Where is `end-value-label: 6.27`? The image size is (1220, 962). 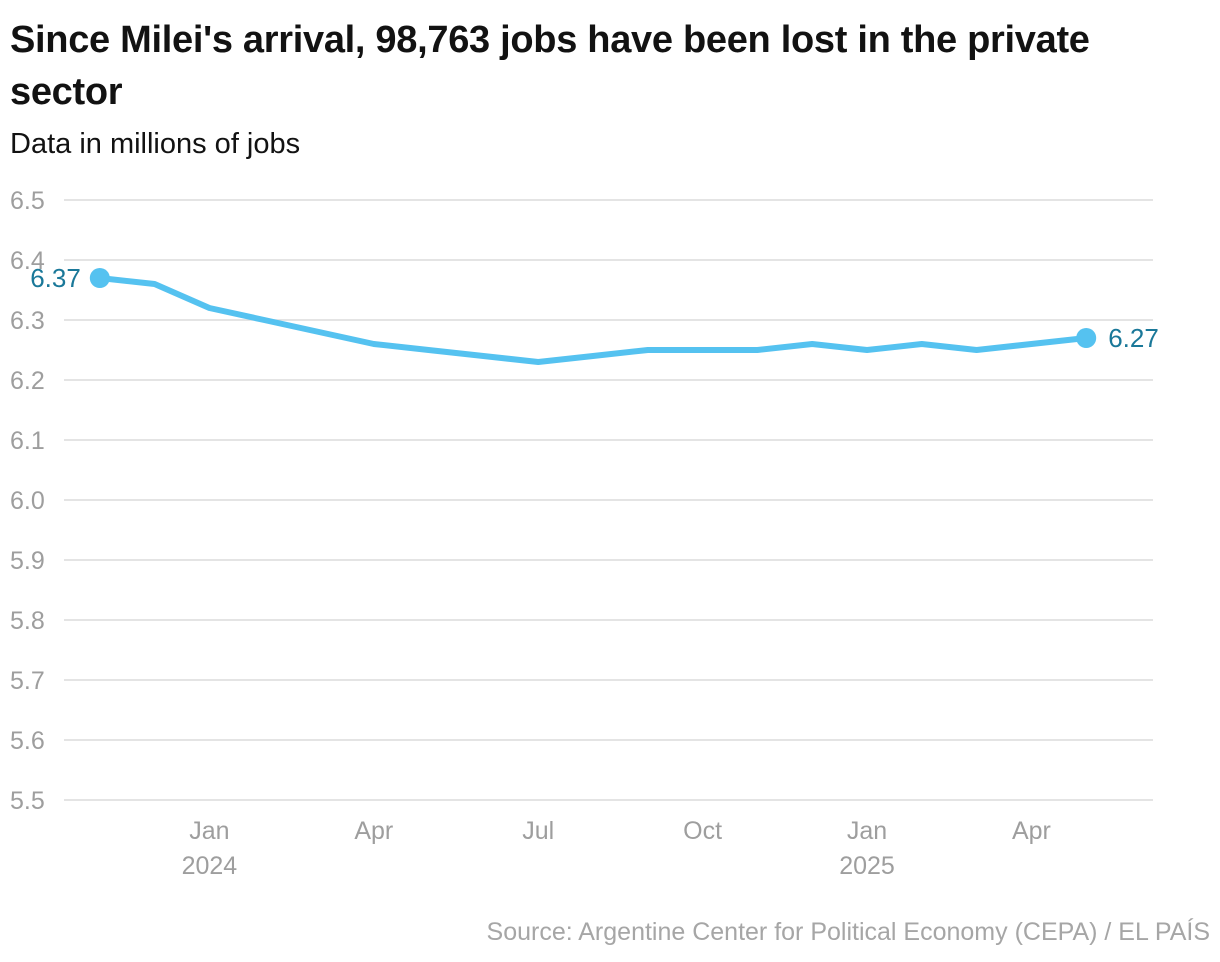 end-value-label: 6.27 is located at coordinates (1133, 338).